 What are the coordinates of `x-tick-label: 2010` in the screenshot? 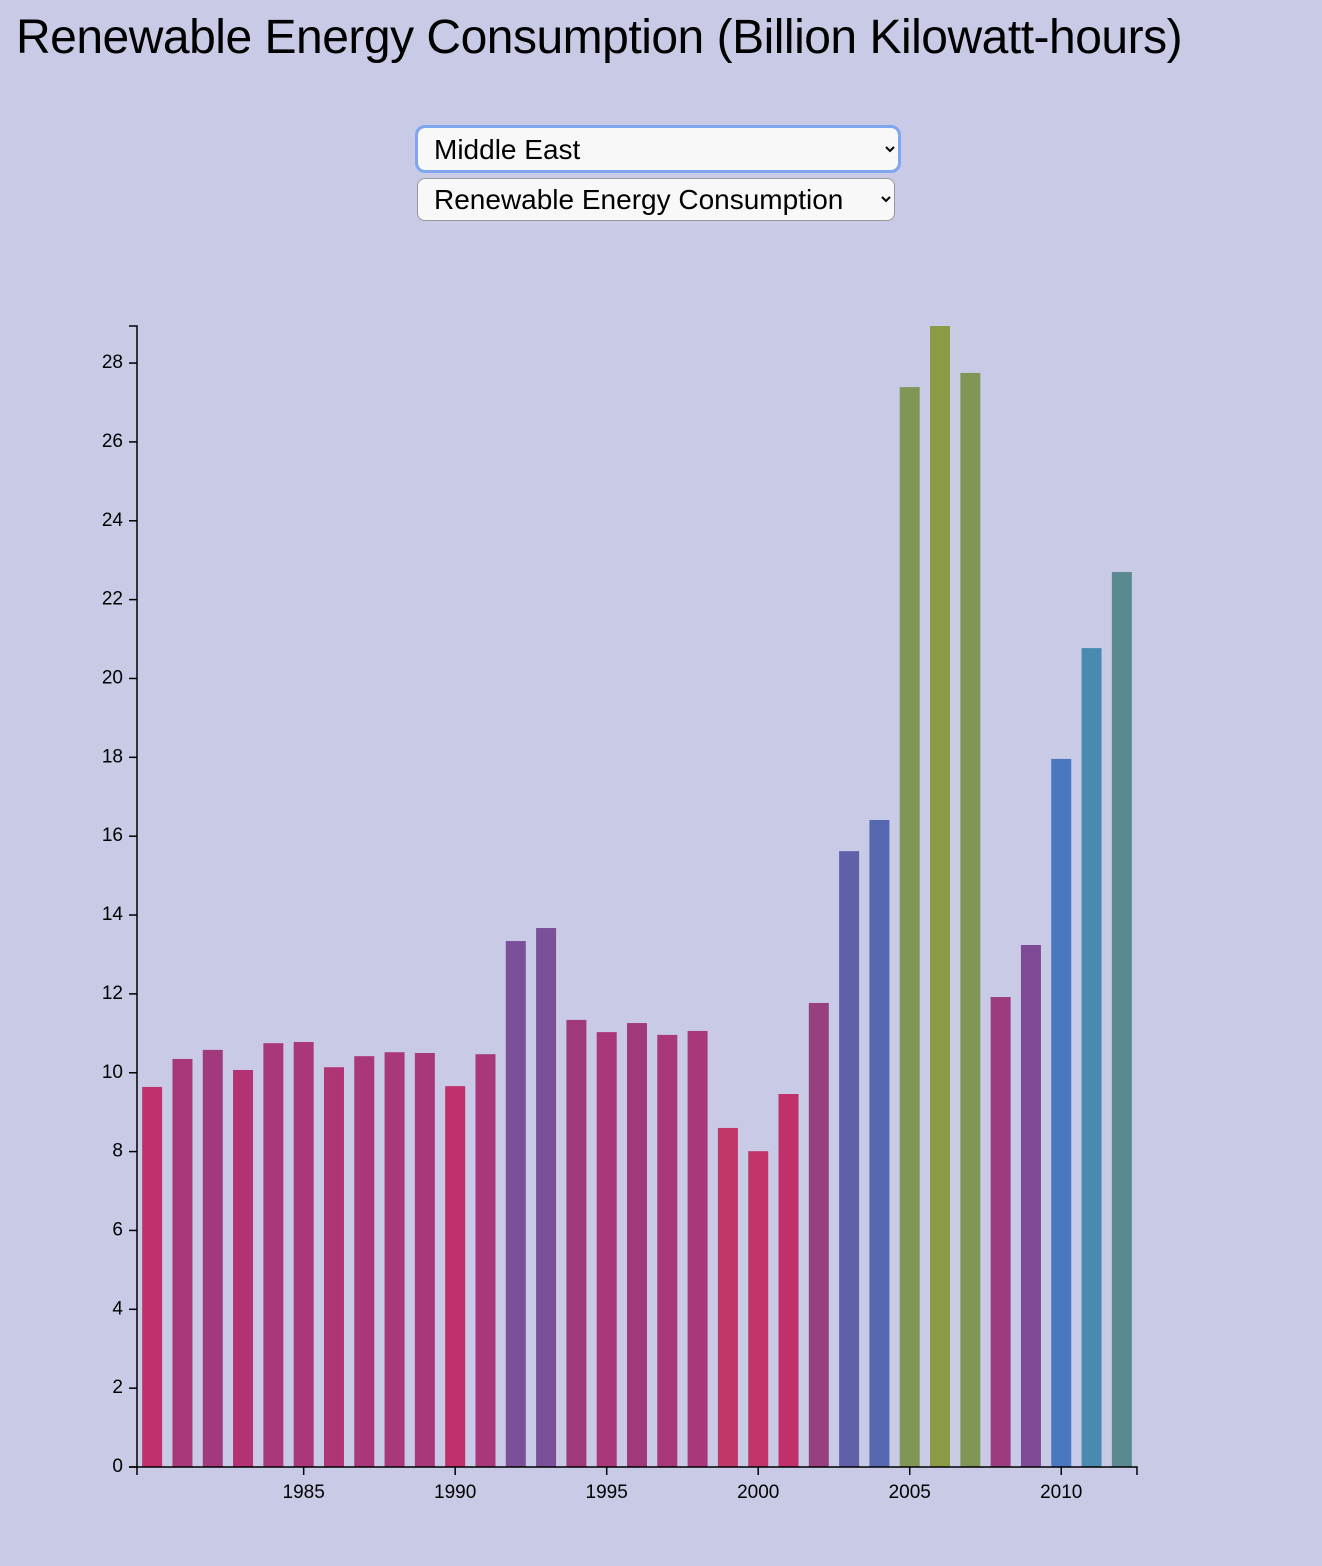 It's located at (1061, 1492).